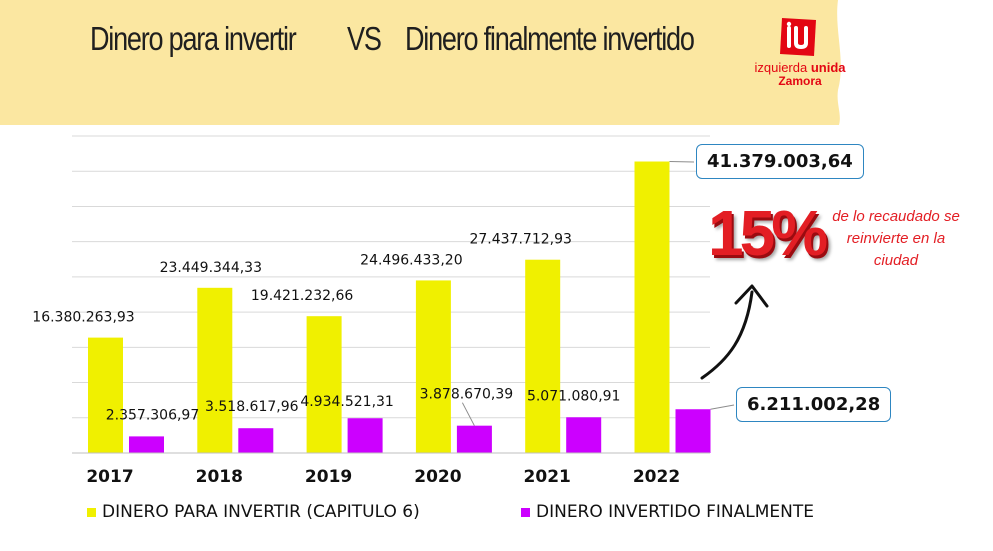  I want to click on x-tick-label: 2018, so click(219, 477).